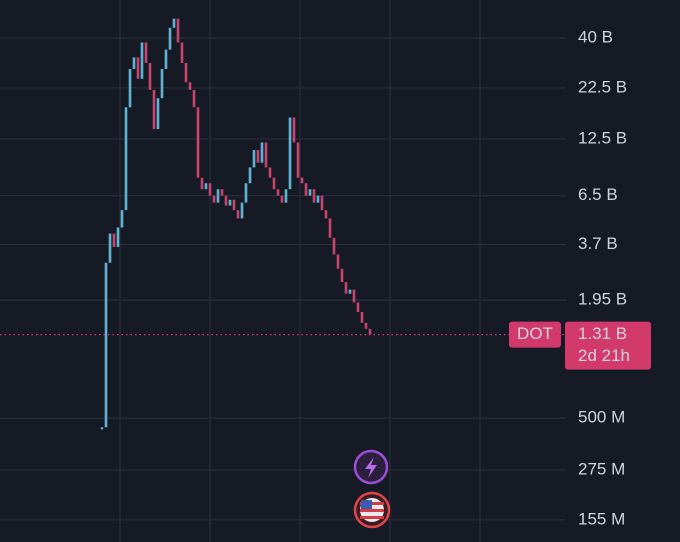  Describe the element at coordinates (604, 355) in the screenshot. I see `countdown-label: 2d 21h` at that location.